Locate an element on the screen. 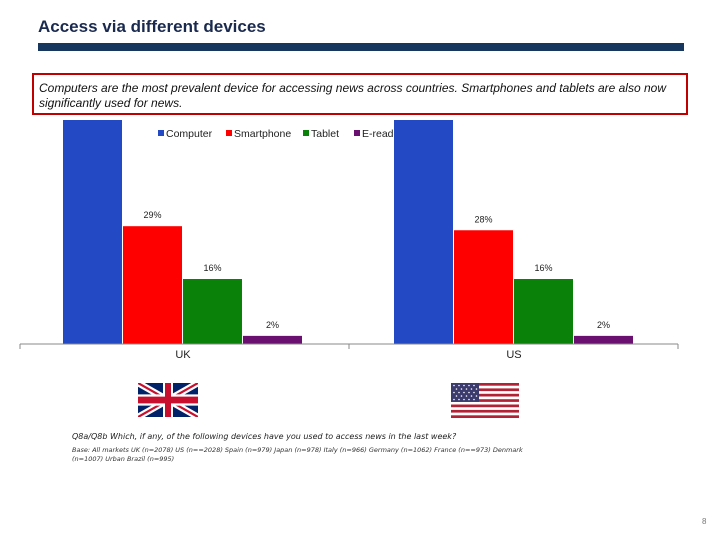  bar-uk-smartphone is located at coordinates (152, 285).